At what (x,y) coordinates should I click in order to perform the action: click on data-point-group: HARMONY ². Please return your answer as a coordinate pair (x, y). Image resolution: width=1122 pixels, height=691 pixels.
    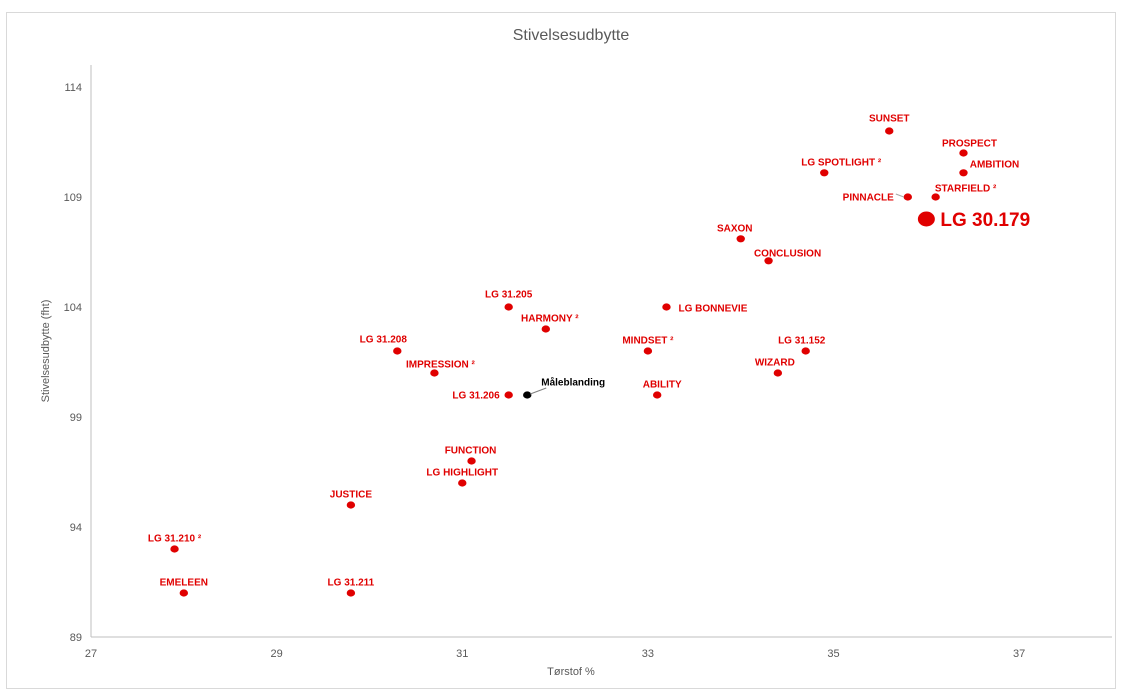
    Looking at the image, I should click on (550, 323).